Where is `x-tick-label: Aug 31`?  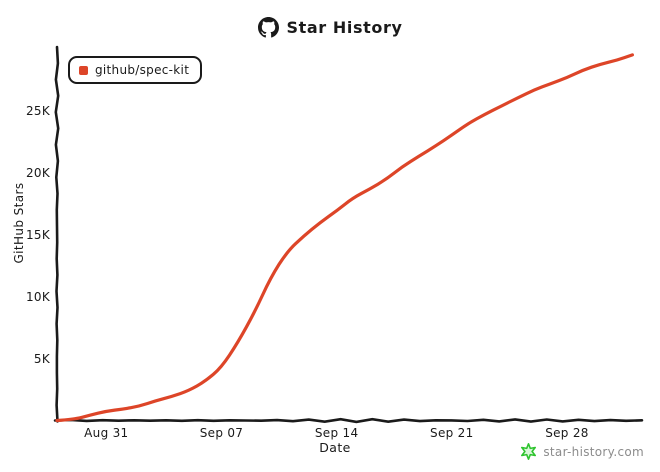
x-tick-label: Aug 31 is located at coordinates (106, 433).